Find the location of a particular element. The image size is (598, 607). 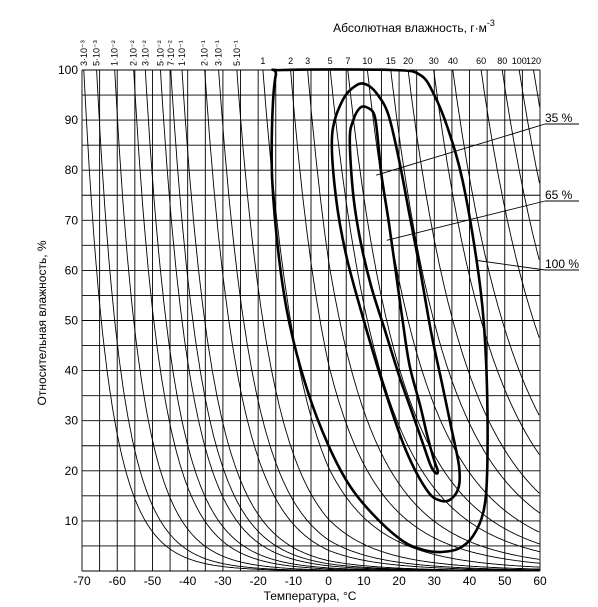

y-tick-label: 30 is located at coordinates (72, 421).